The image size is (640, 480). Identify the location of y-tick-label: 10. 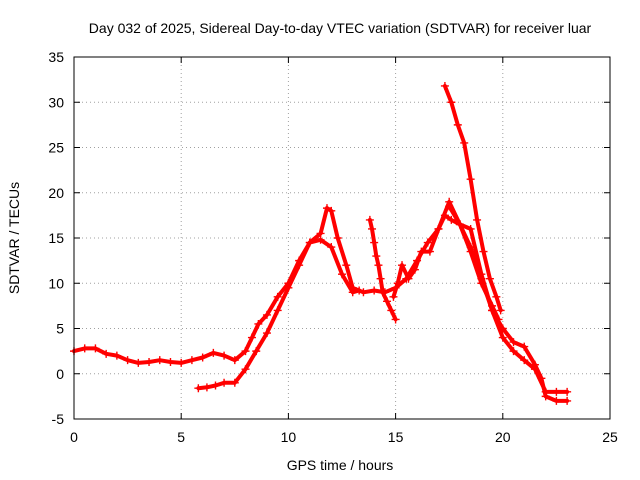
(56, 283).